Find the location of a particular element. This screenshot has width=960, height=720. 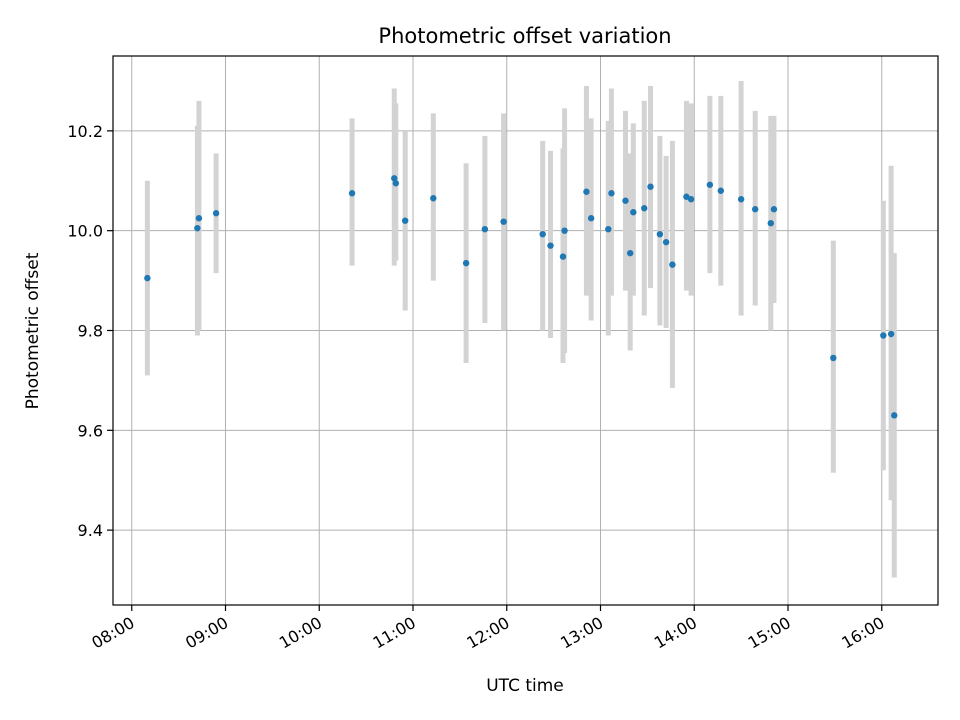

x-tick-label: 13:00 is located at coordinates (581, 633).